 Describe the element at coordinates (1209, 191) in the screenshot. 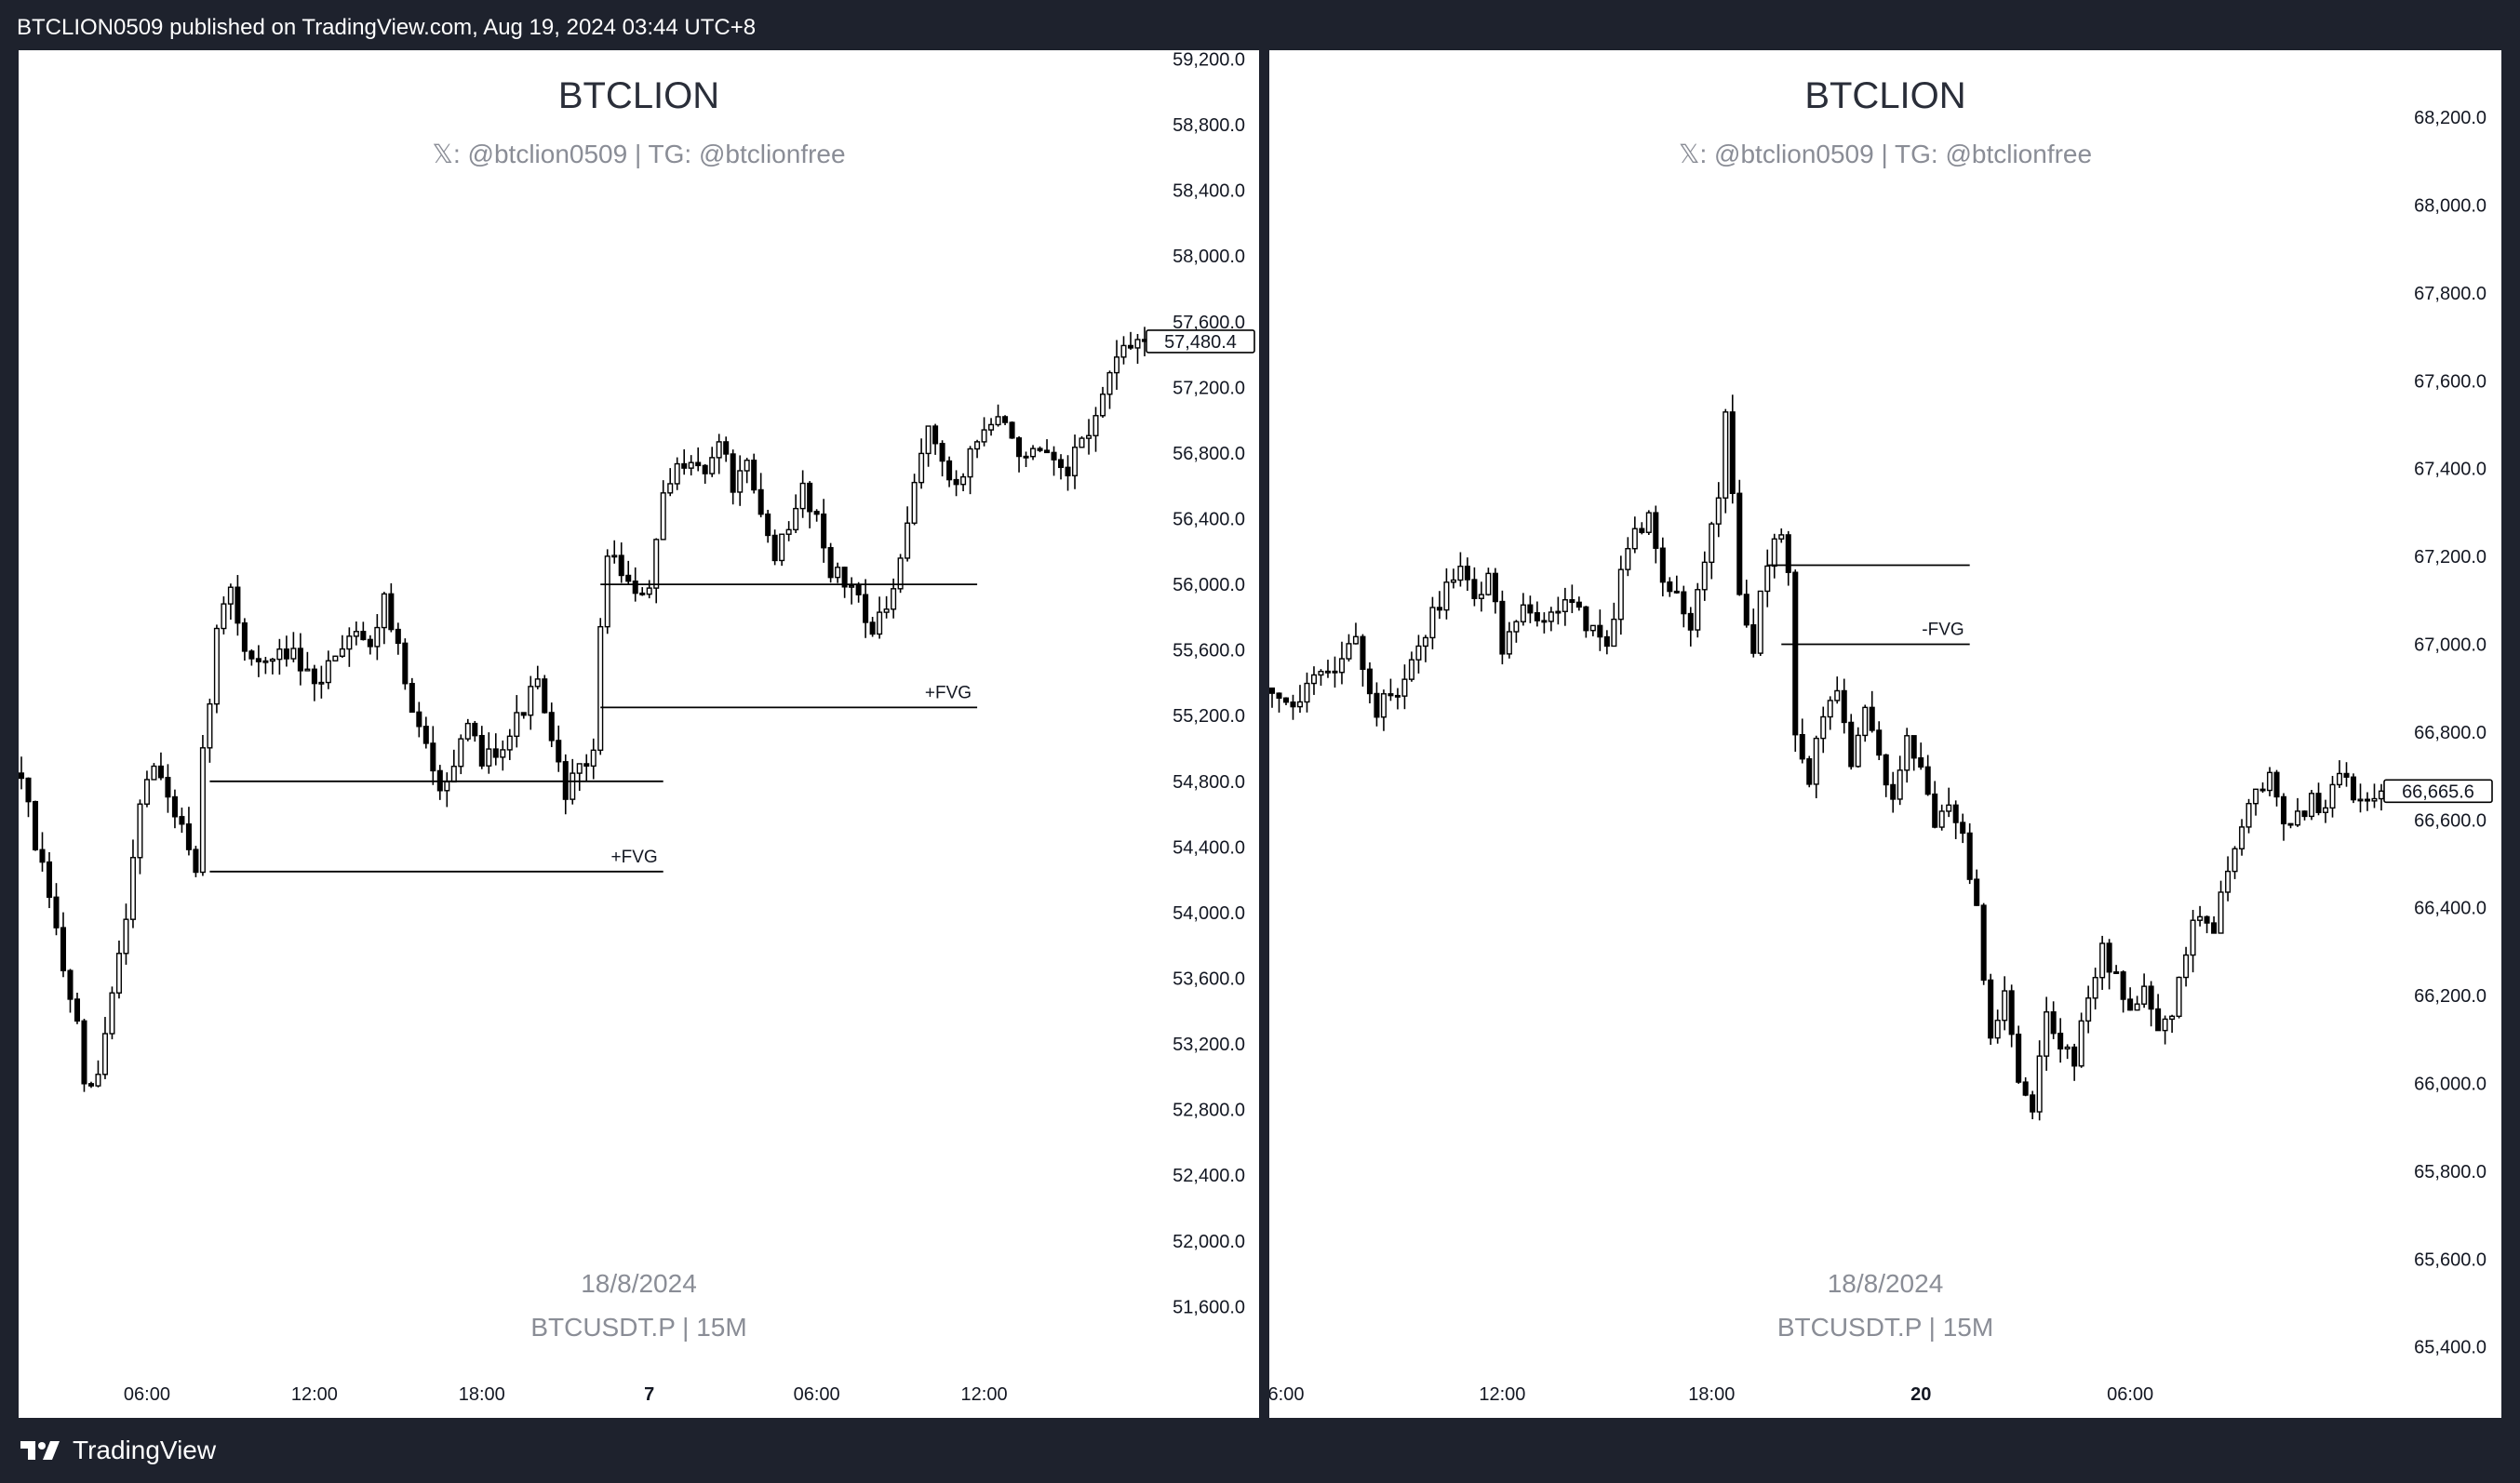

I see `price-tick-label: 58,400.0` at that location.